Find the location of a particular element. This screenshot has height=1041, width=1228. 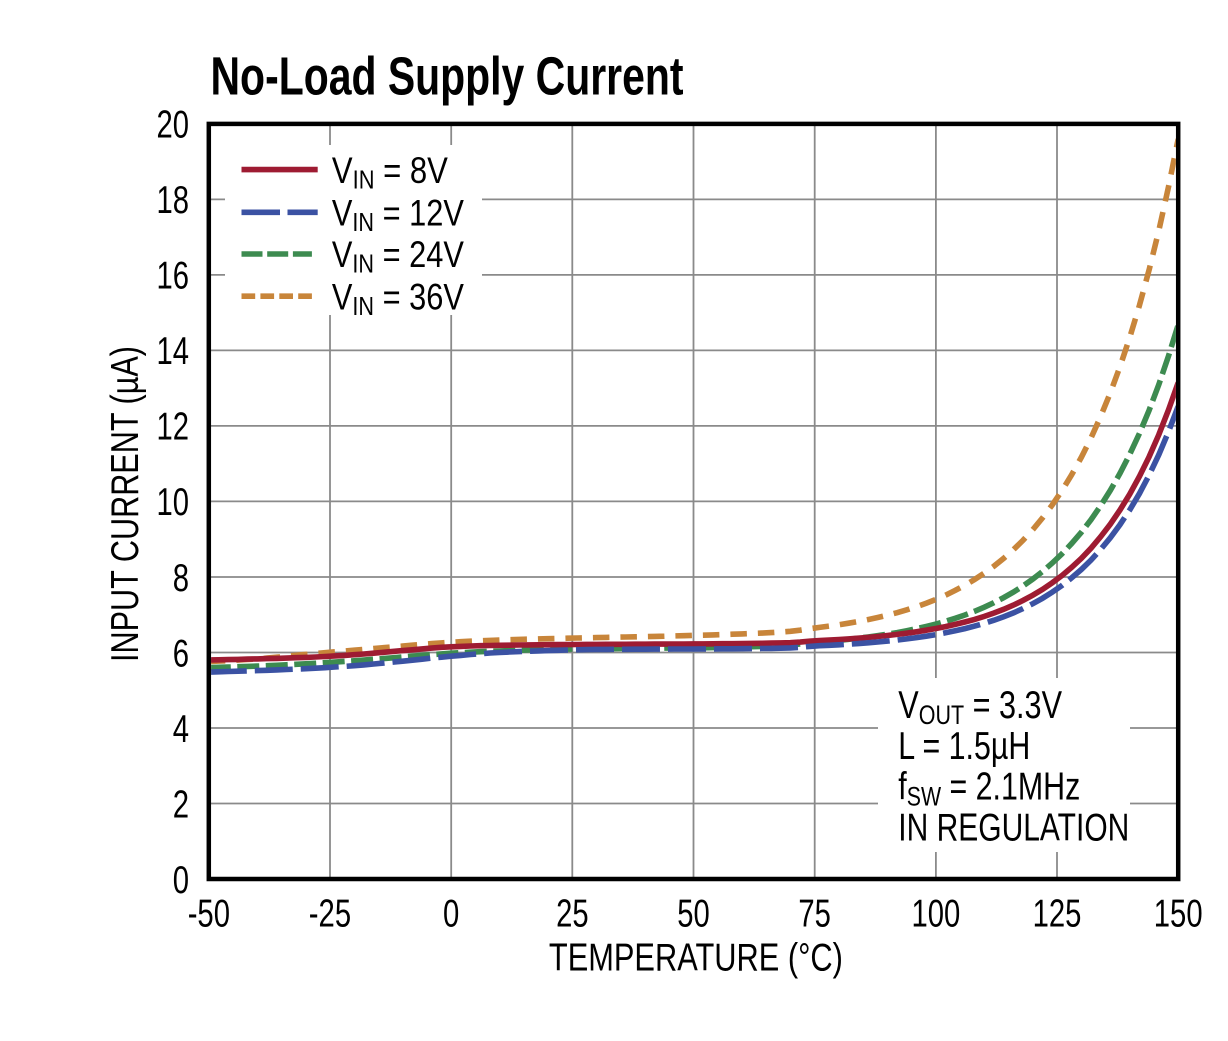

svg-text: 25 is located at coordinates (572, 914).